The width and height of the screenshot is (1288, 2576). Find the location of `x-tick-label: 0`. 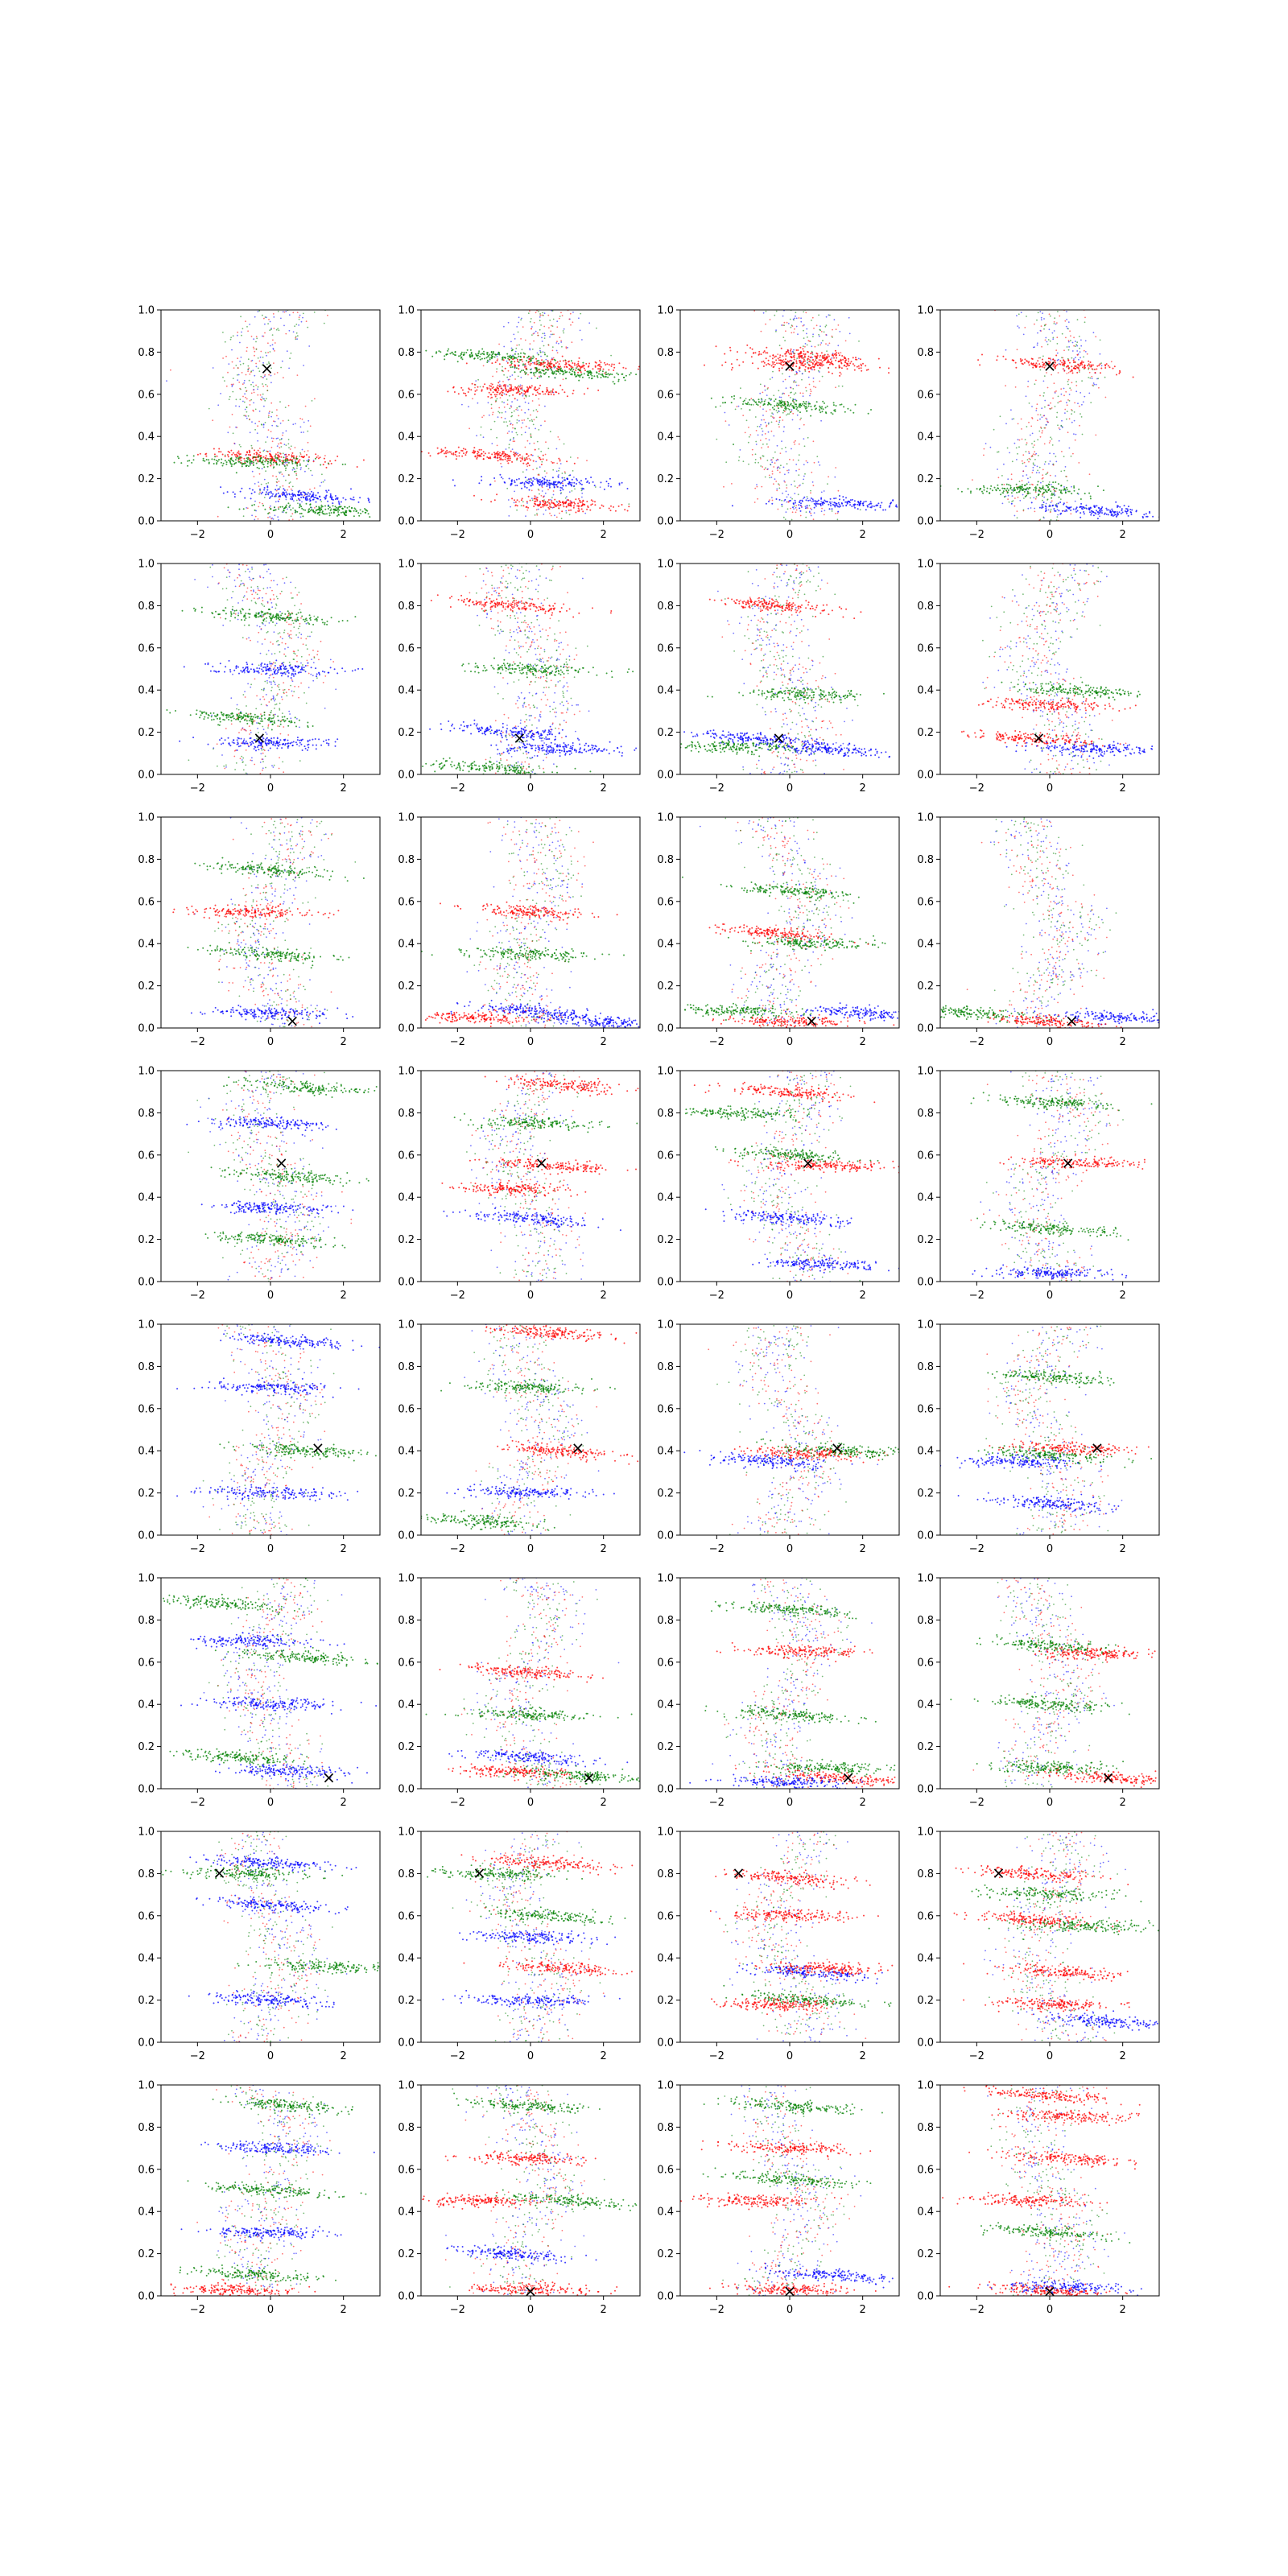

x-tick-label: 0 is located at coordinates (270, 535).